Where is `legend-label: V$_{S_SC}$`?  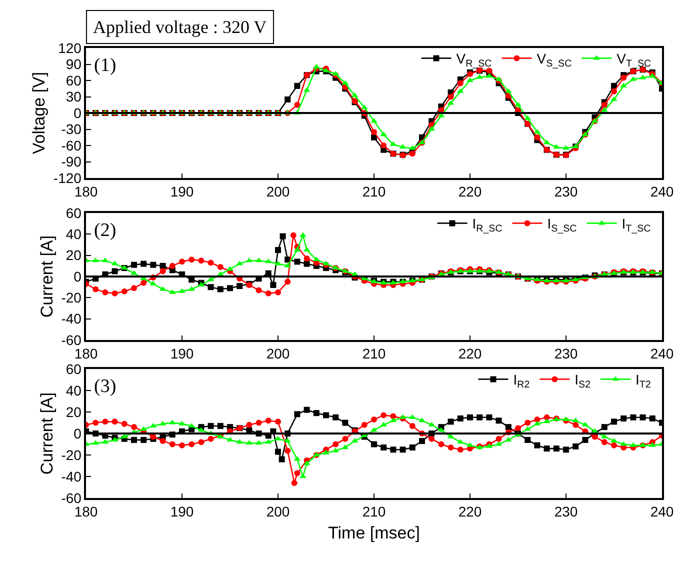 legend-label: V$_{S_SC}$ is located at coordinates (554, 60).